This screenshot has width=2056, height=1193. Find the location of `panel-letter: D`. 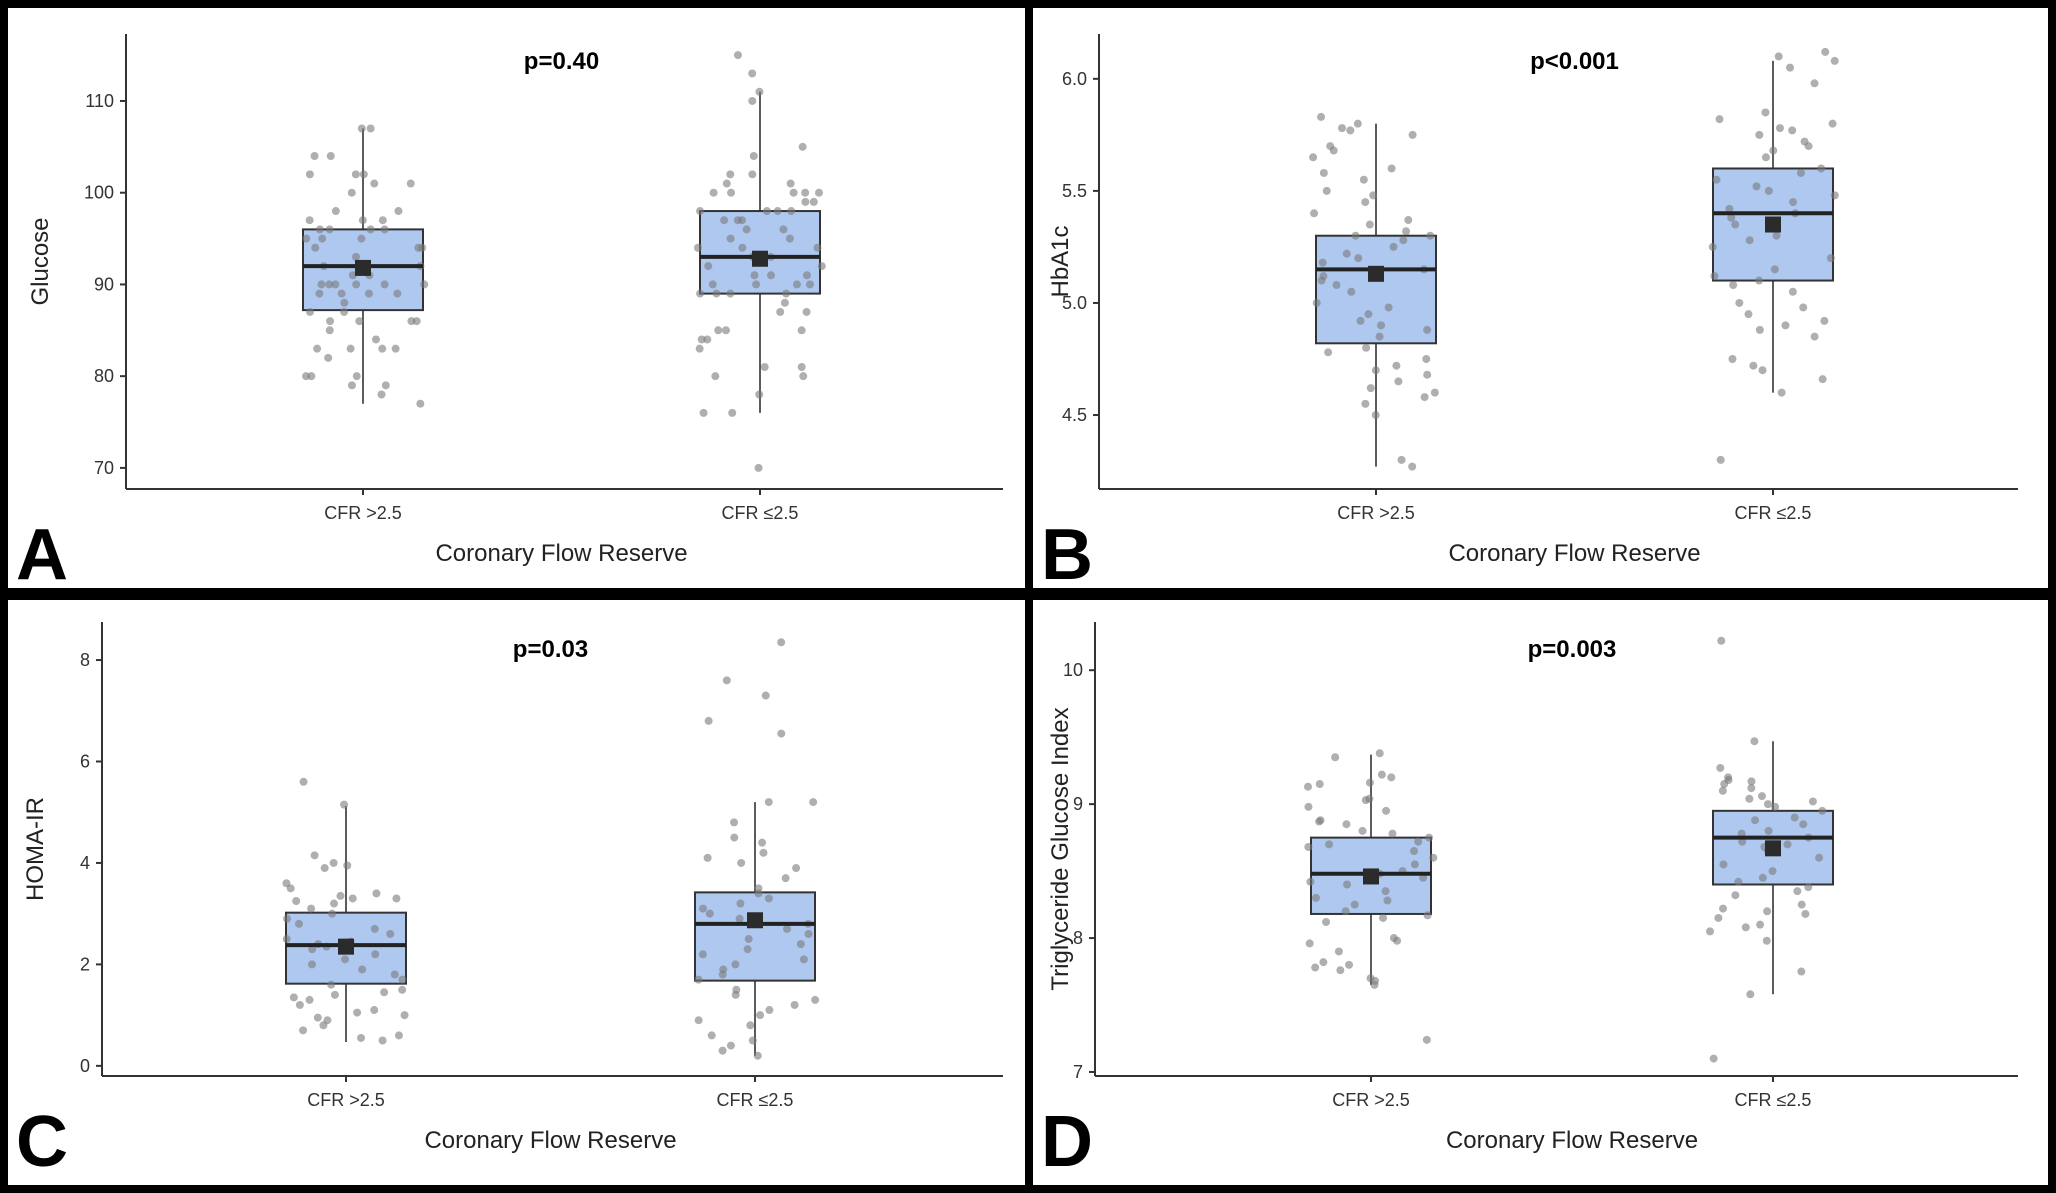

panel-letter: D is located at coordinates (1067, 1142).